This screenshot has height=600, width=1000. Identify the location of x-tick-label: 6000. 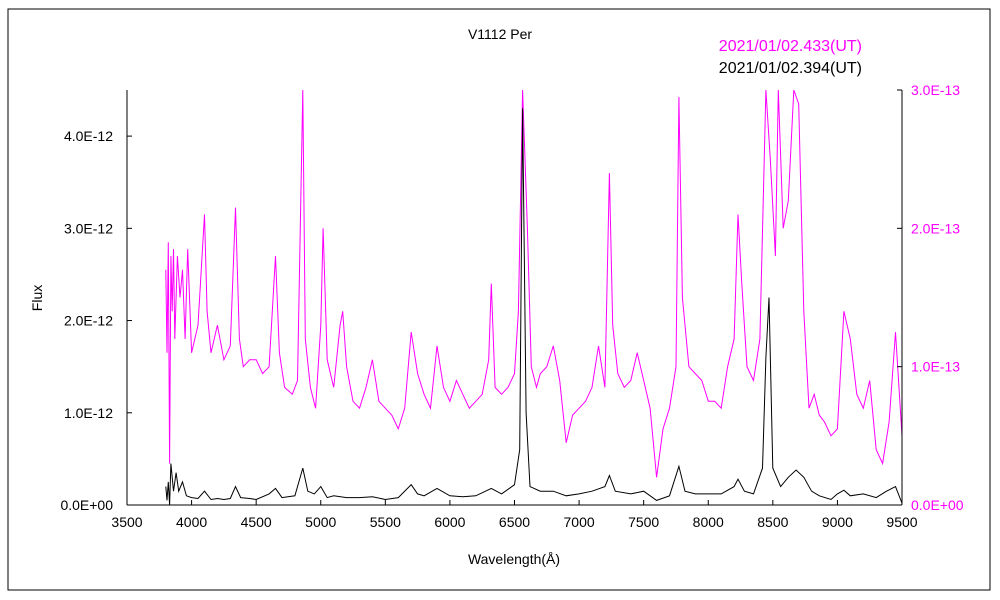
(449, 522).